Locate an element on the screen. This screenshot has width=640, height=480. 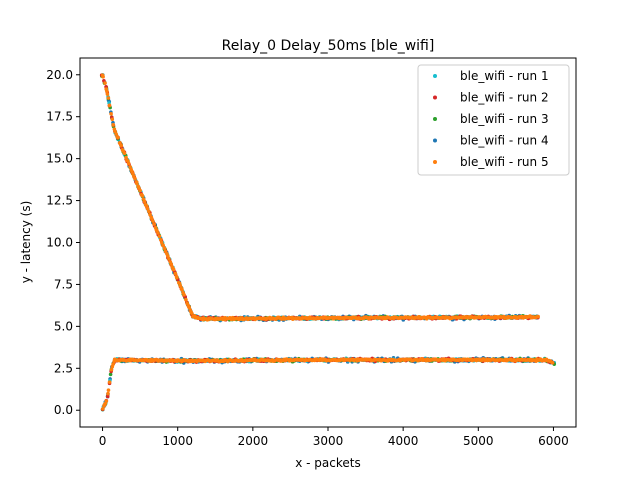
x-tick-label: 5000 is located at coordinates (478, 441).